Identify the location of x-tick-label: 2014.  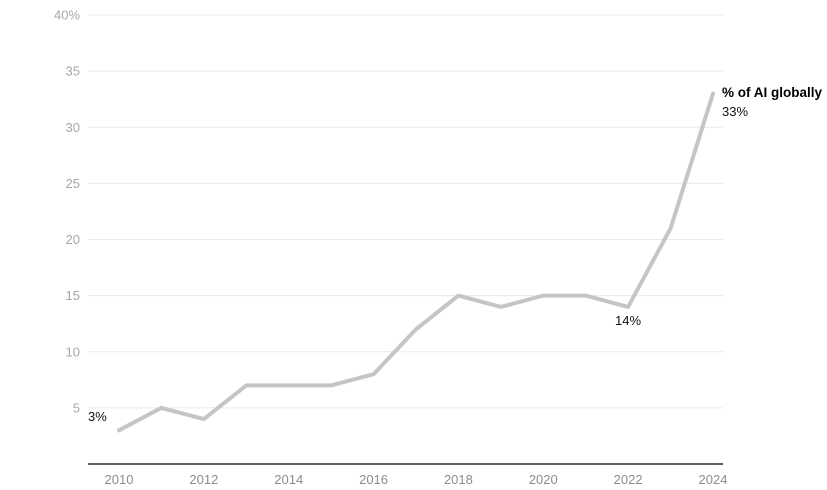
(288, 479).